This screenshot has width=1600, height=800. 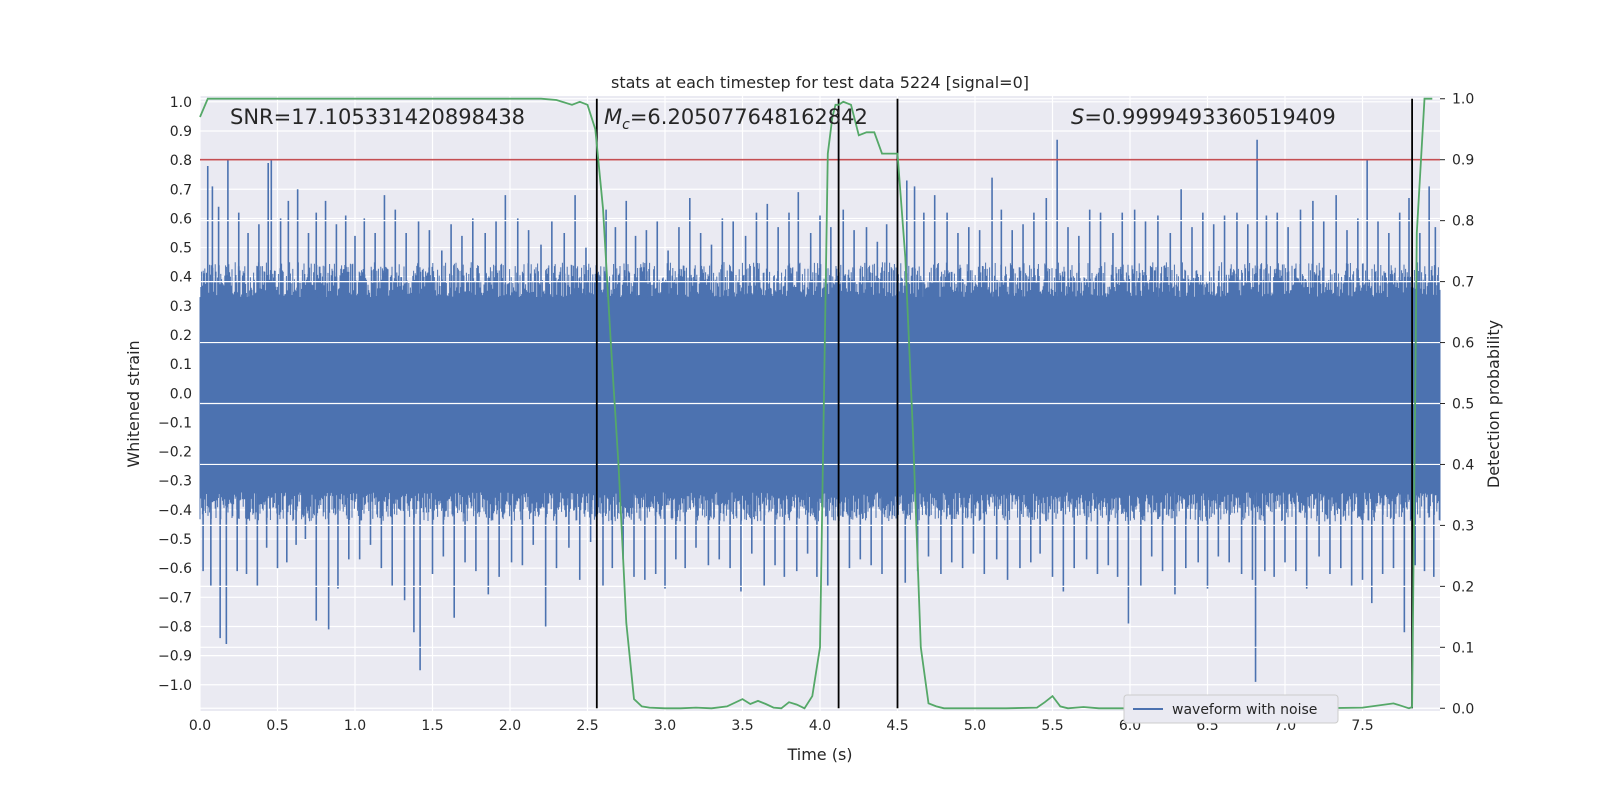 What do you see at coordinates (897, 726) in the screenshot?
I see `x-tick-label: 4.5` at bounding box center [897, 726].